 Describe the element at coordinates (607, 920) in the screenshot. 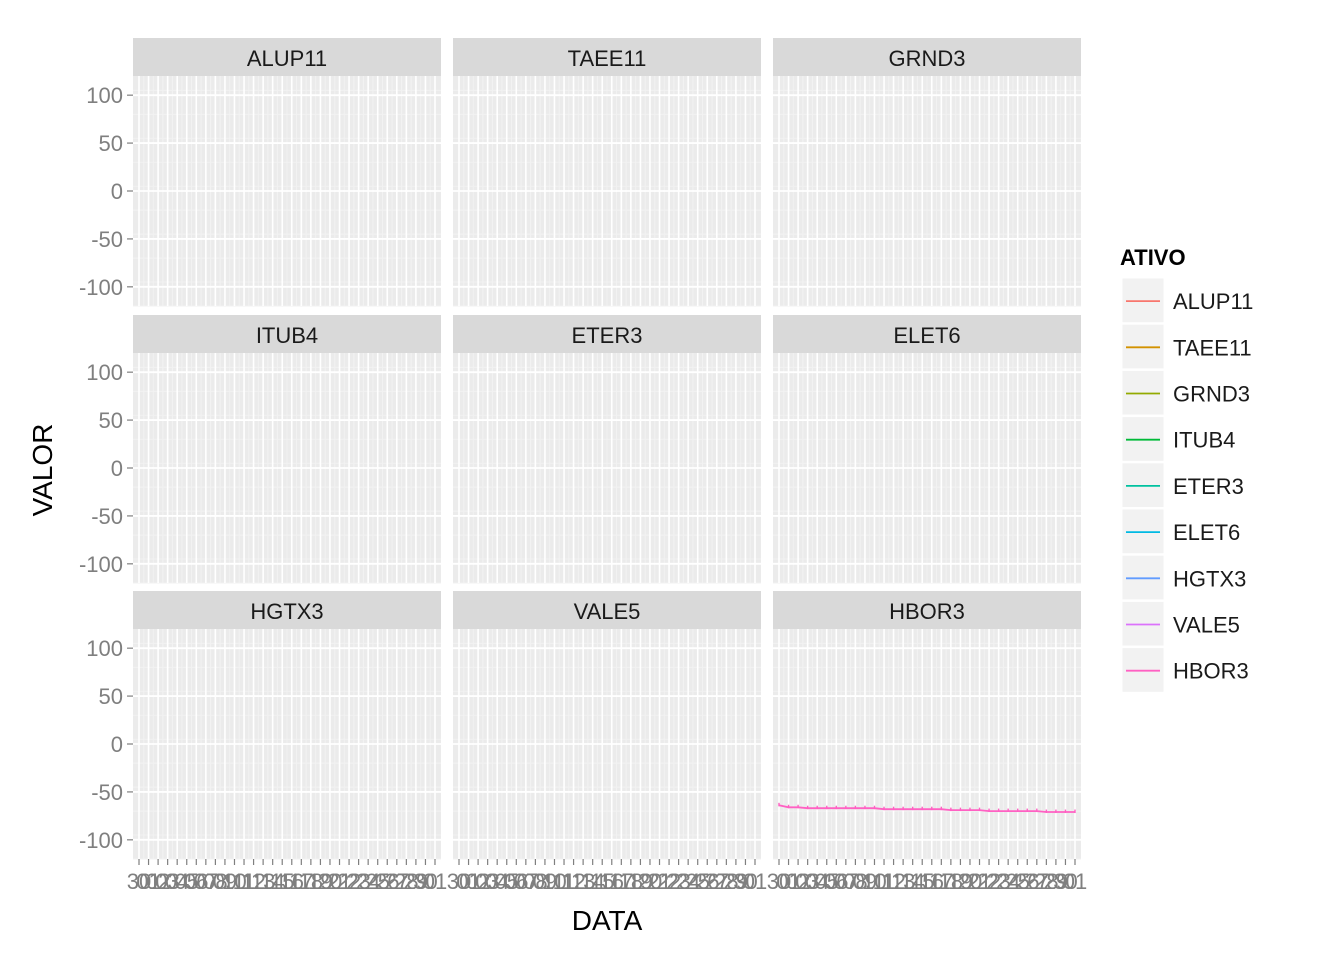

I see `x-axis-title: DATA` at that location.